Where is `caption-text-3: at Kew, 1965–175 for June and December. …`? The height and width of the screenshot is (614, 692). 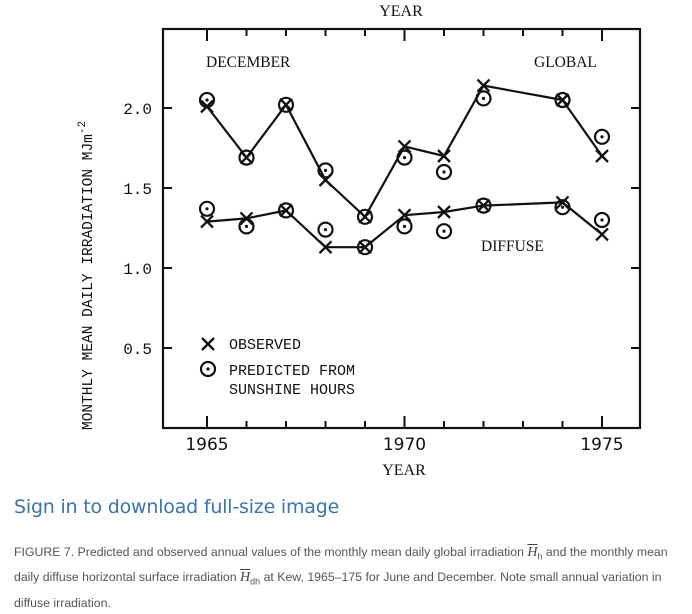
caption-text-3: at Kew, 1965–175 for June and December. … is located at coordinates (338, 590).